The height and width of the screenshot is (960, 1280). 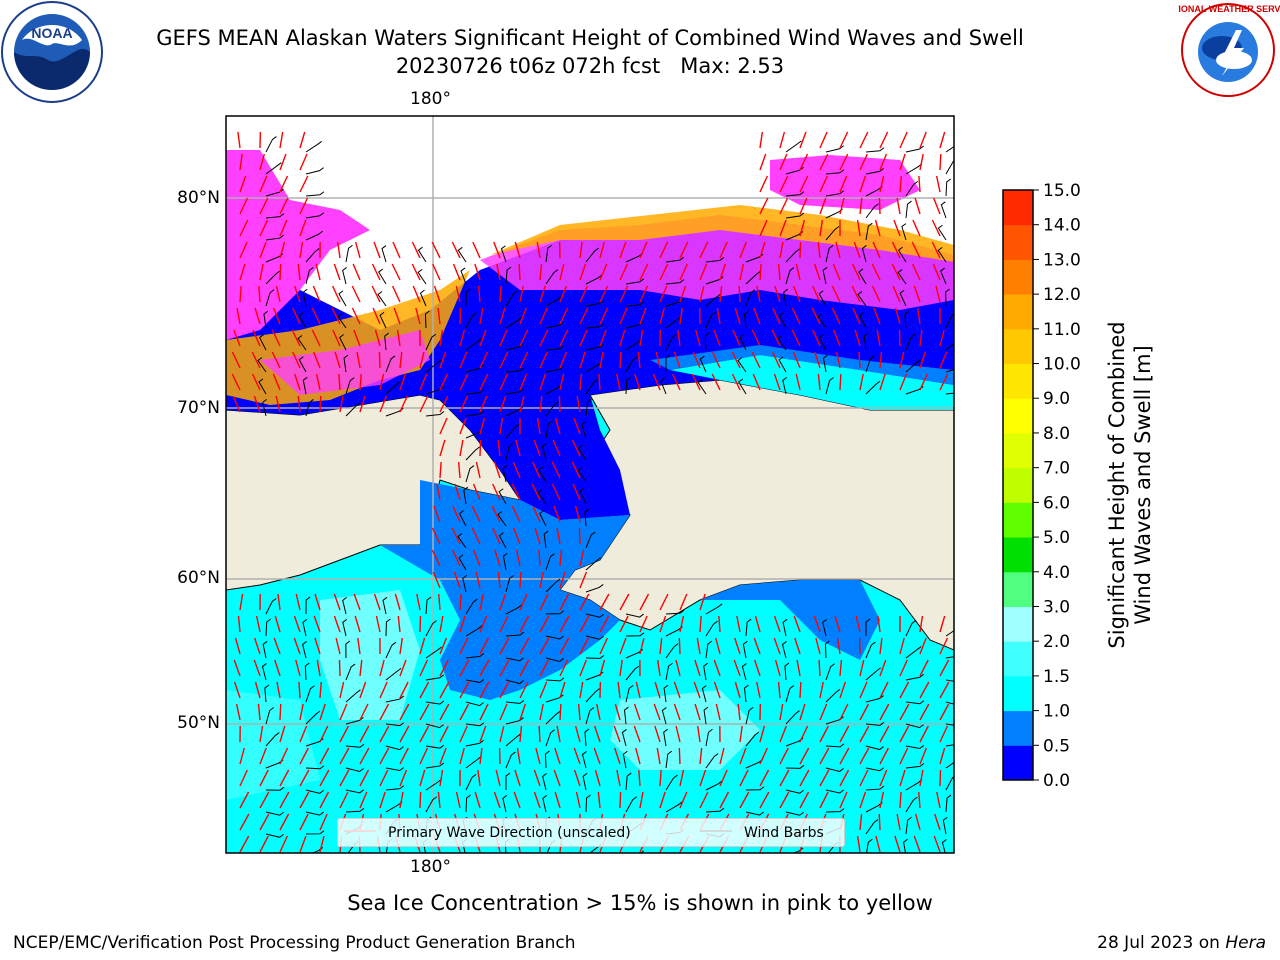 What do you see at coordinates (198, 723) in the screenshot?
I see `lat-label-50: 50°N` at bounding box center [198, 723].